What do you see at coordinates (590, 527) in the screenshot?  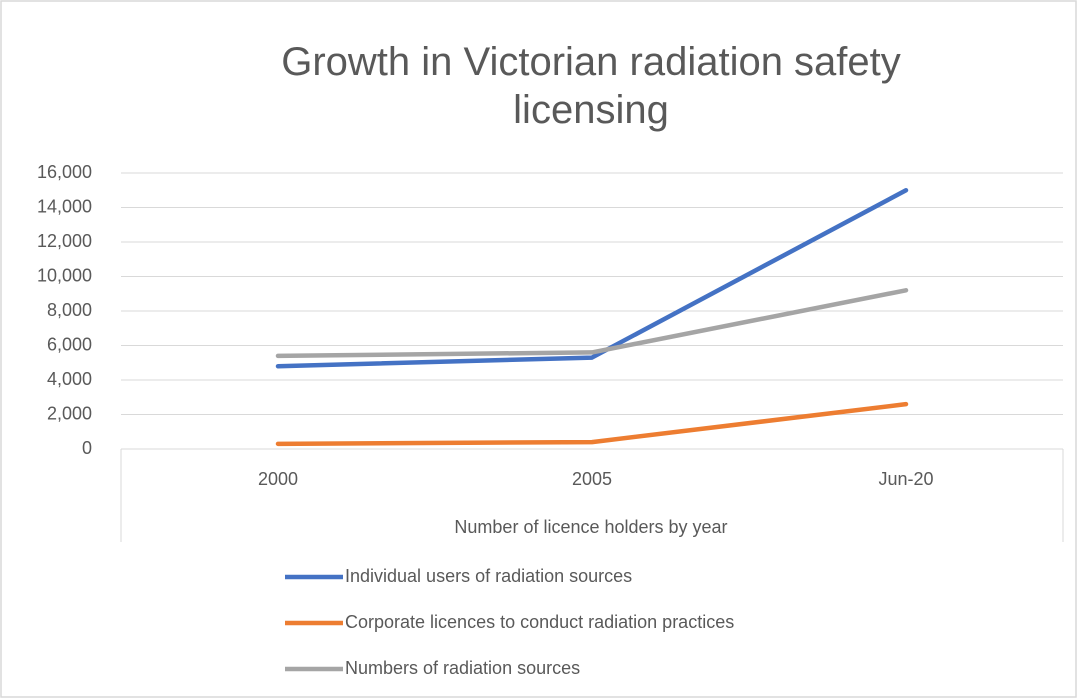 I see `x-axis-label: Number of licence holders by year` at bounding box center [590, 527].